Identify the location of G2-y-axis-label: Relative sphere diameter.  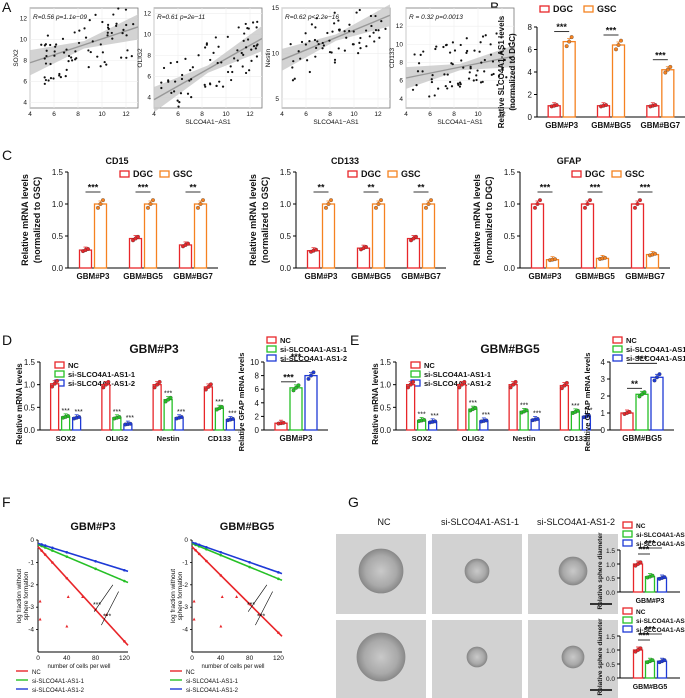
(600, 656).